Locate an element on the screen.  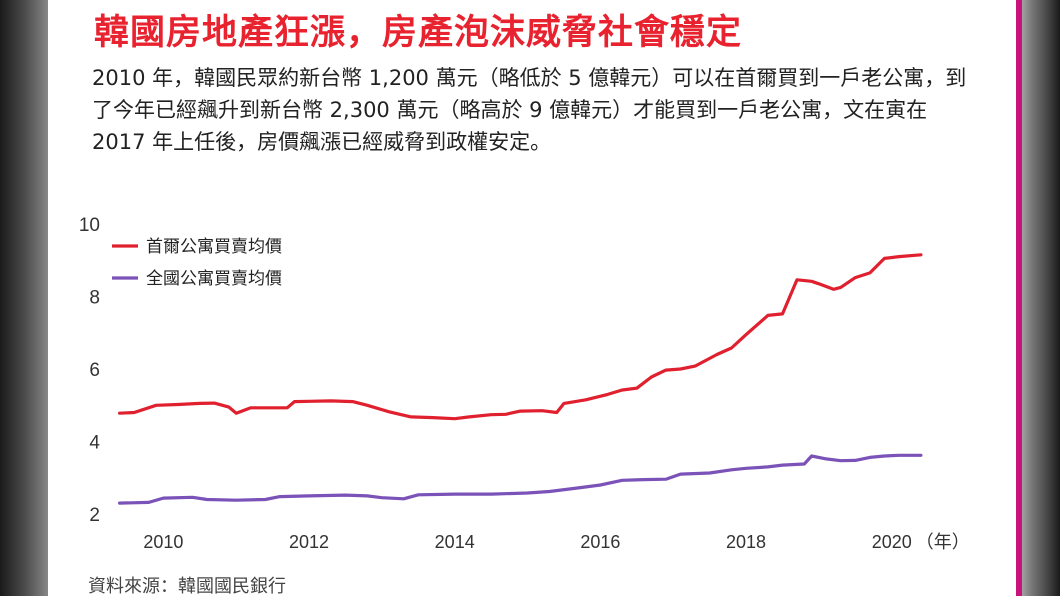
headline: 韓國房地產狂漲，房產泡沫威脅社會穩定 is located at coordinates (418, 32).